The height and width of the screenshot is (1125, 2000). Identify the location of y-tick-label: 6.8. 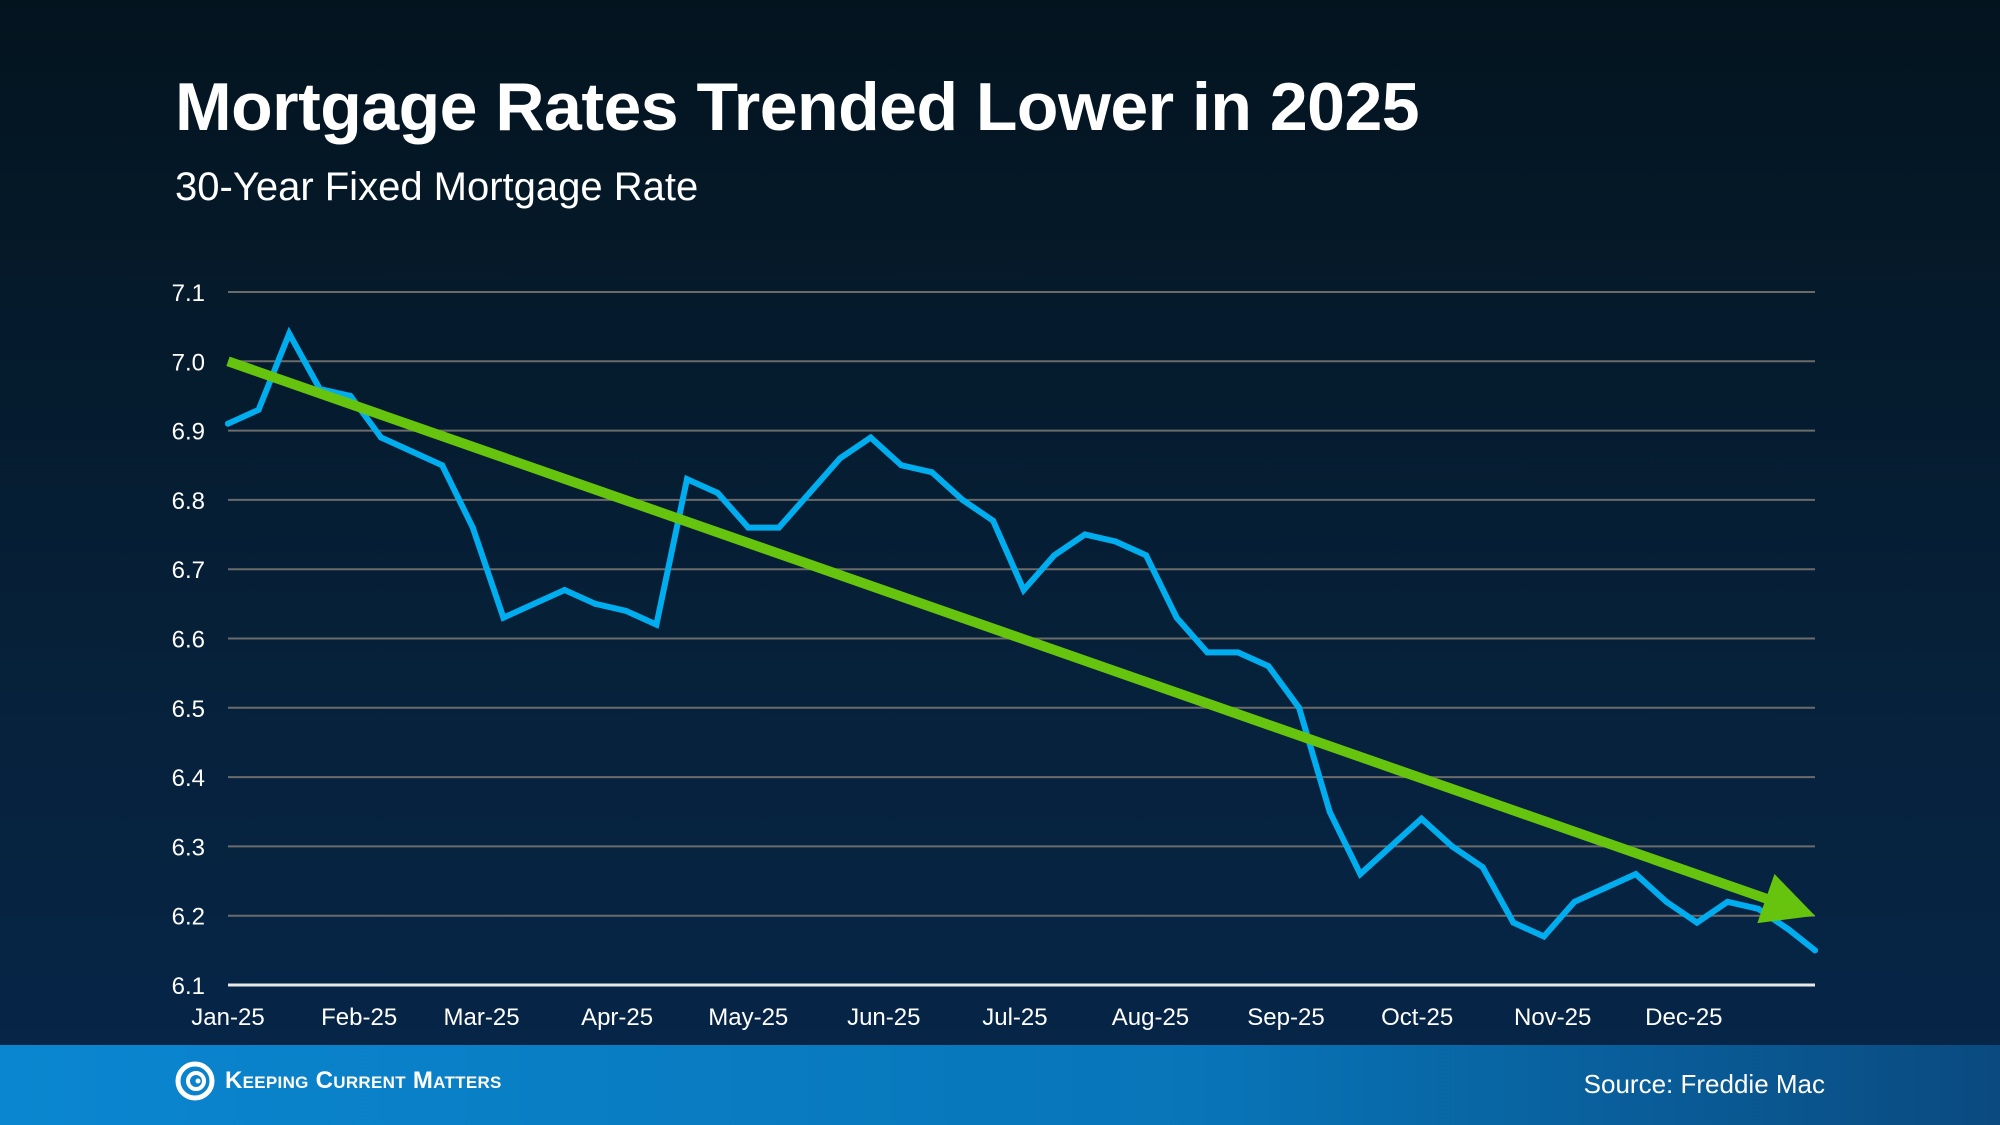
(188, 501).